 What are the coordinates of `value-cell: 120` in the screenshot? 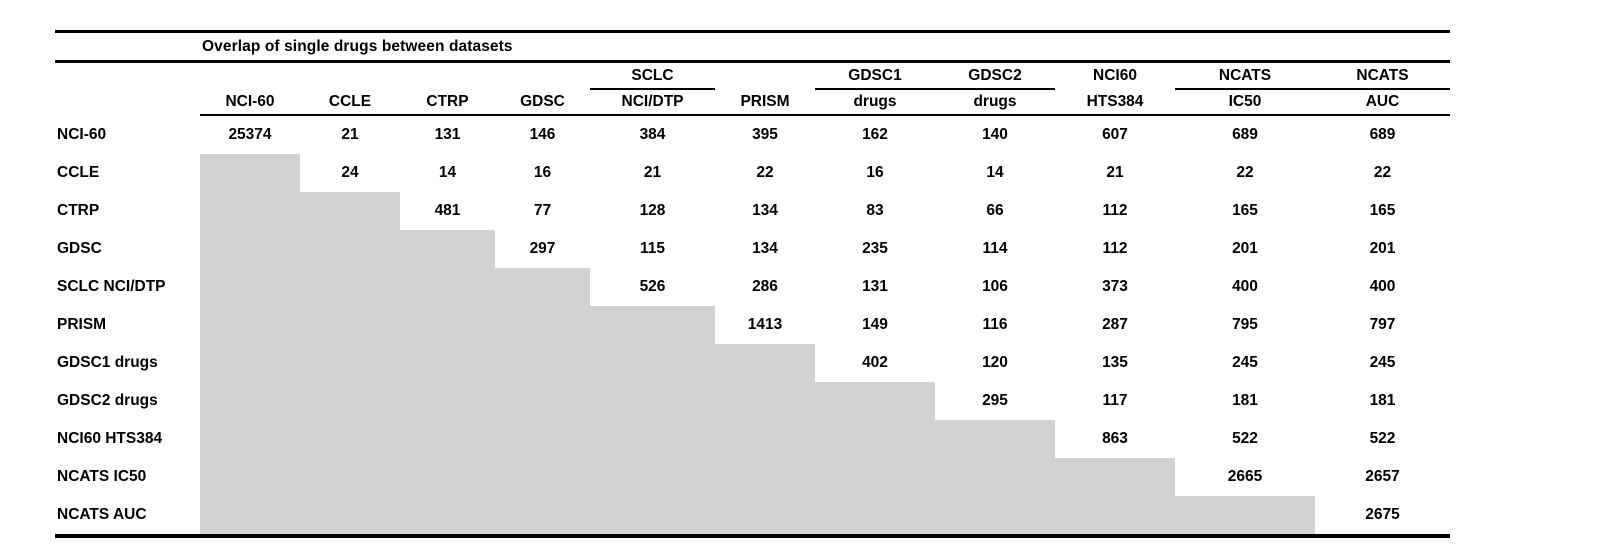 It's located at (995, 362).